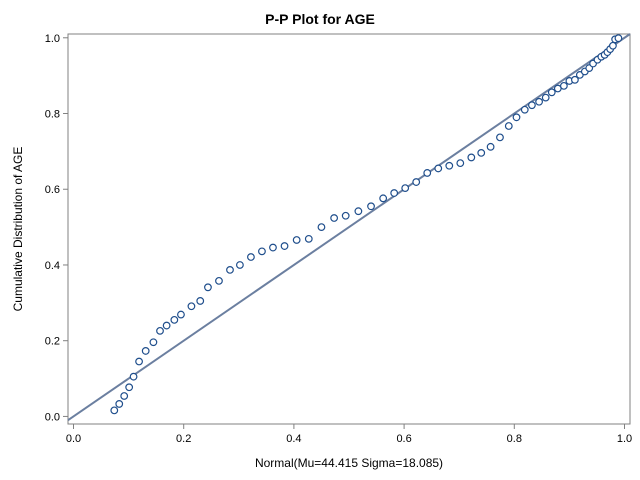  I want to click on y-tick-label: 0.8, so click(52, 115).